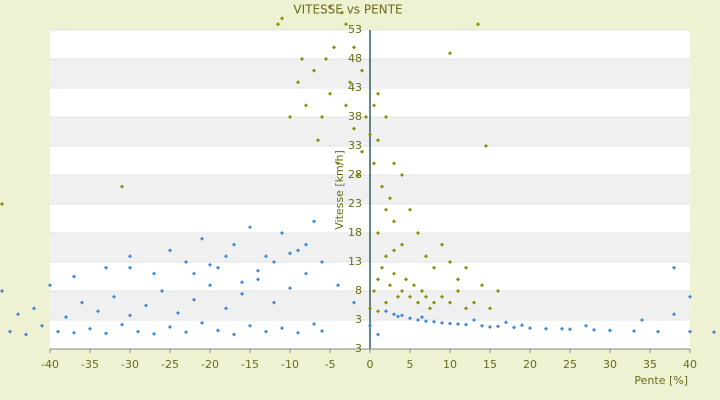  Describe the element at coordinates (290, 364) in the screenshot. I see `x-tick-label: -10` at that location.